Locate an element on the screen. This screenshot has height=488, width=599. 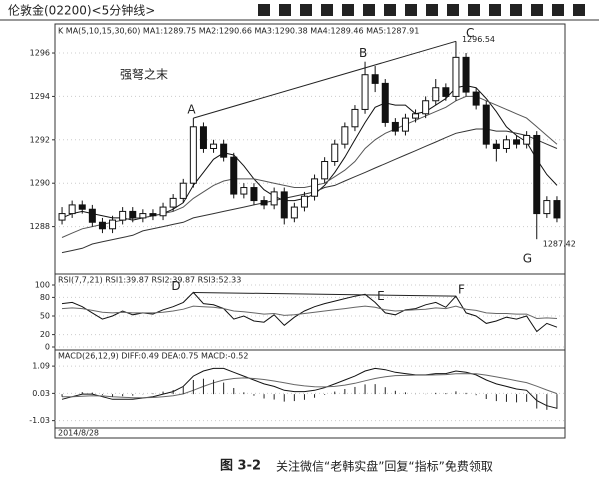
annotation: D is located at coordinates (175, 286).